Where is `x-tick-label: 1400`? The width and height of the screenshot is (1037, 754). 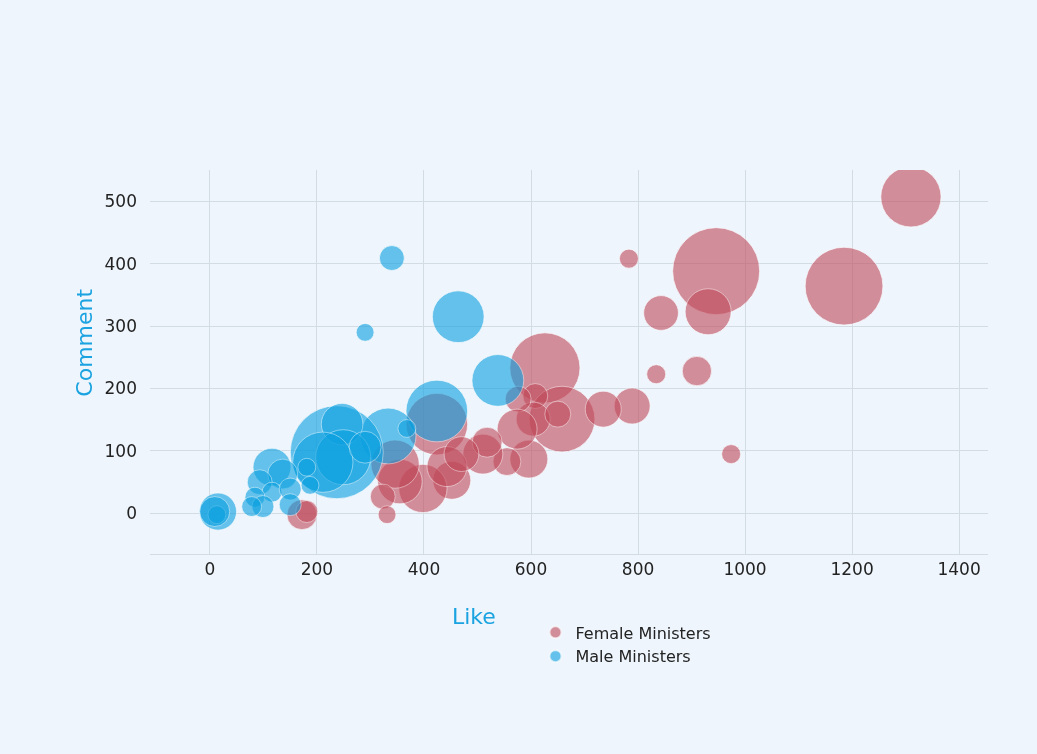
x-tick-label: 1400 is located at coordinates (959, 569).